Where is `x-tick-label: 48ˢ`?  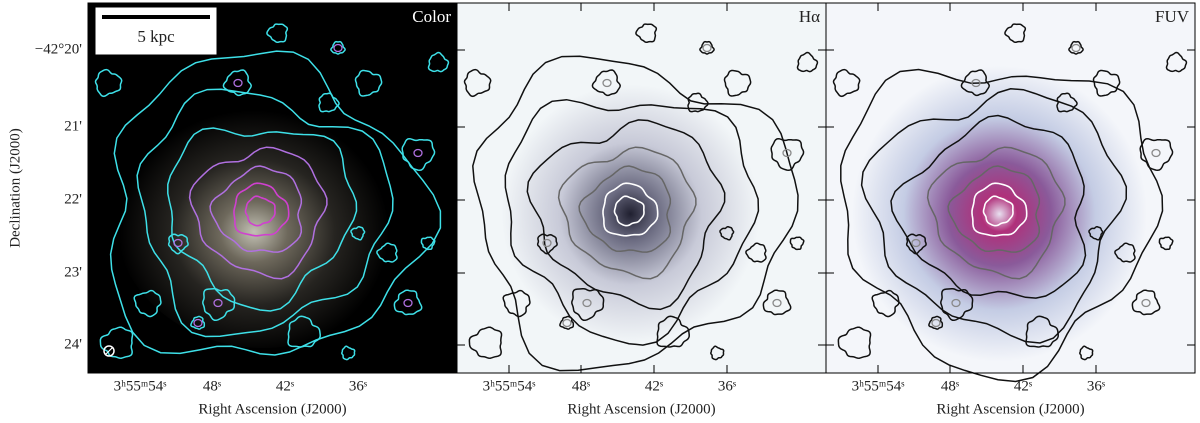 x-tick-label: 48ˢ is located at coordinates (950, 386).